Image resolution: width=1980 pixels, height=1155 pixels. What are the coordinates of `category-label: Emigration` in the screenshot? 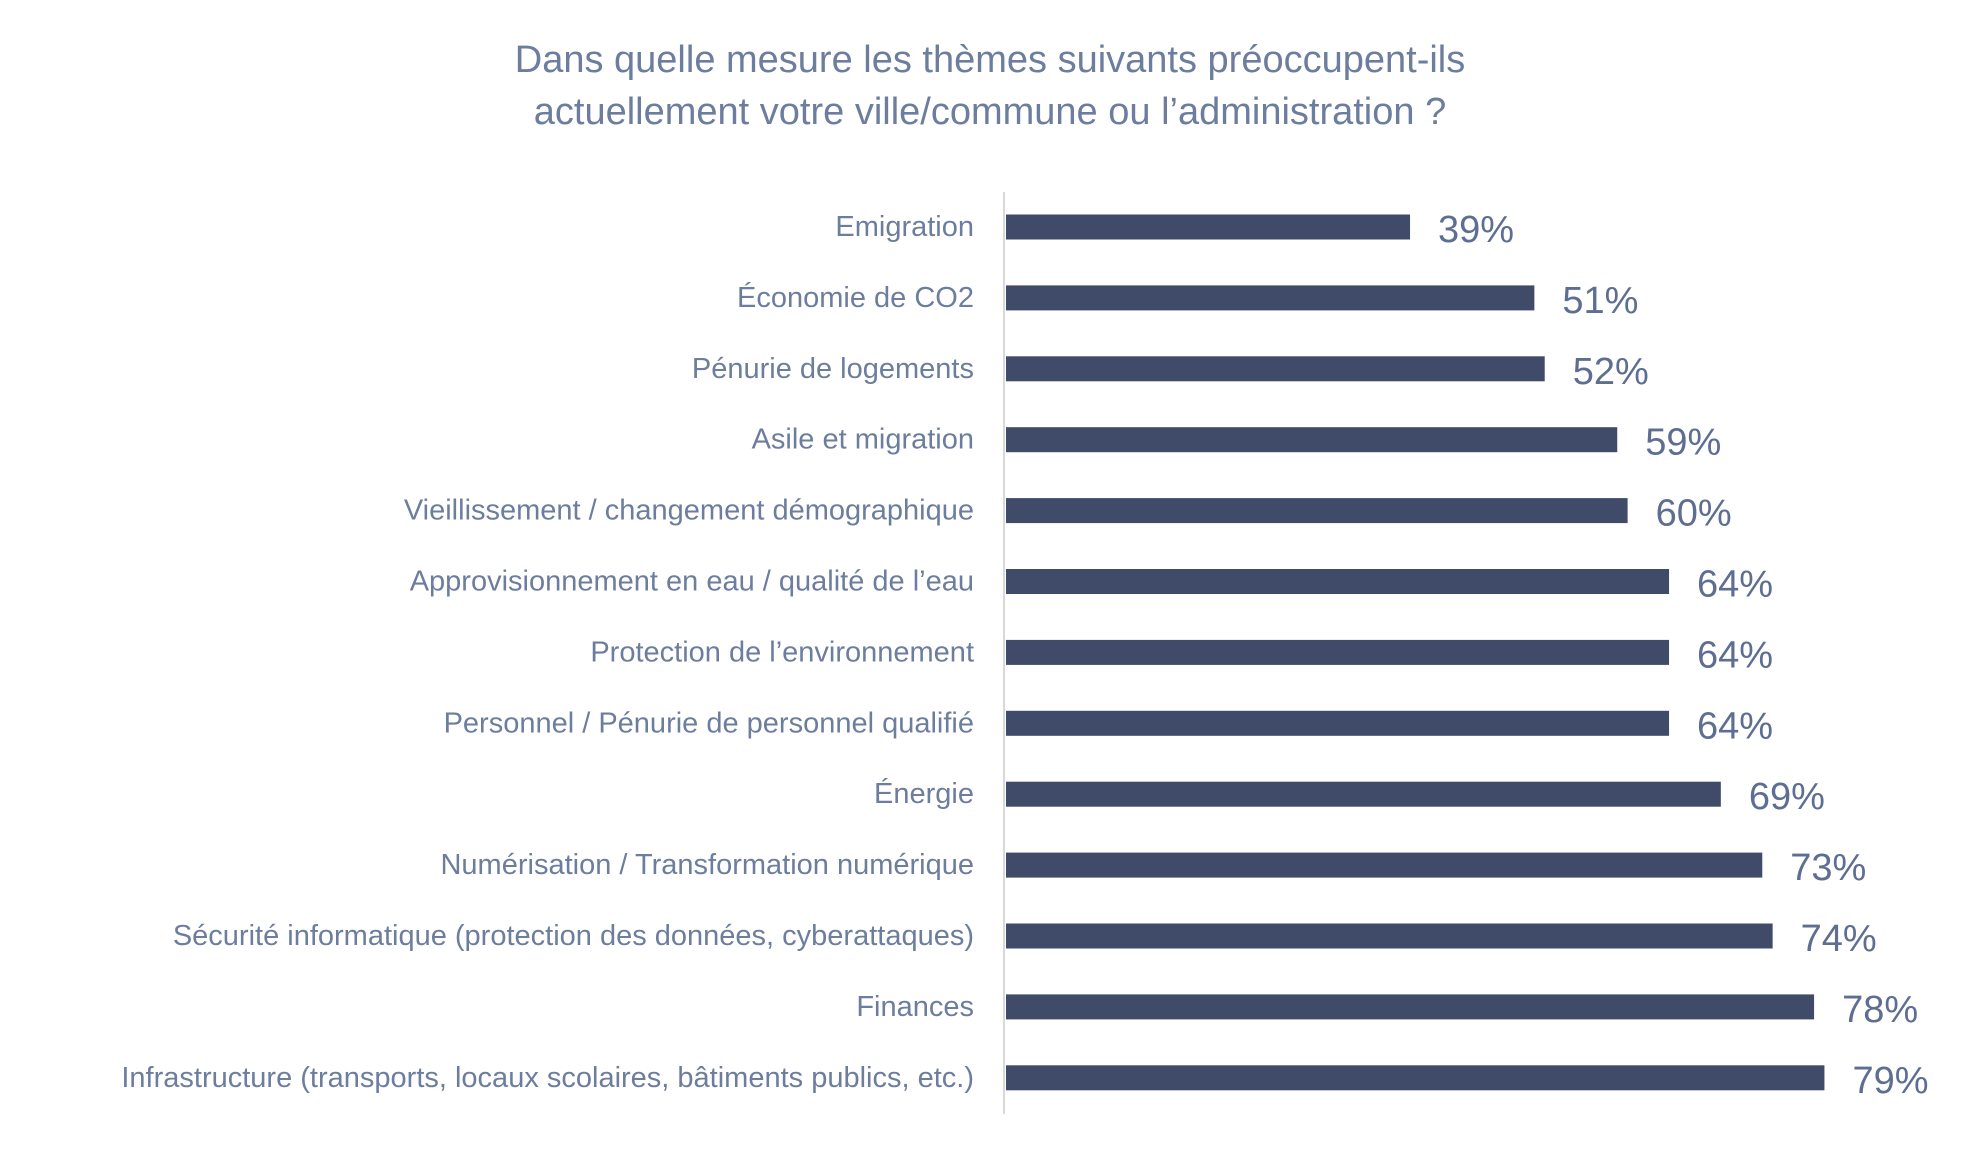 It's located at (904, 227).